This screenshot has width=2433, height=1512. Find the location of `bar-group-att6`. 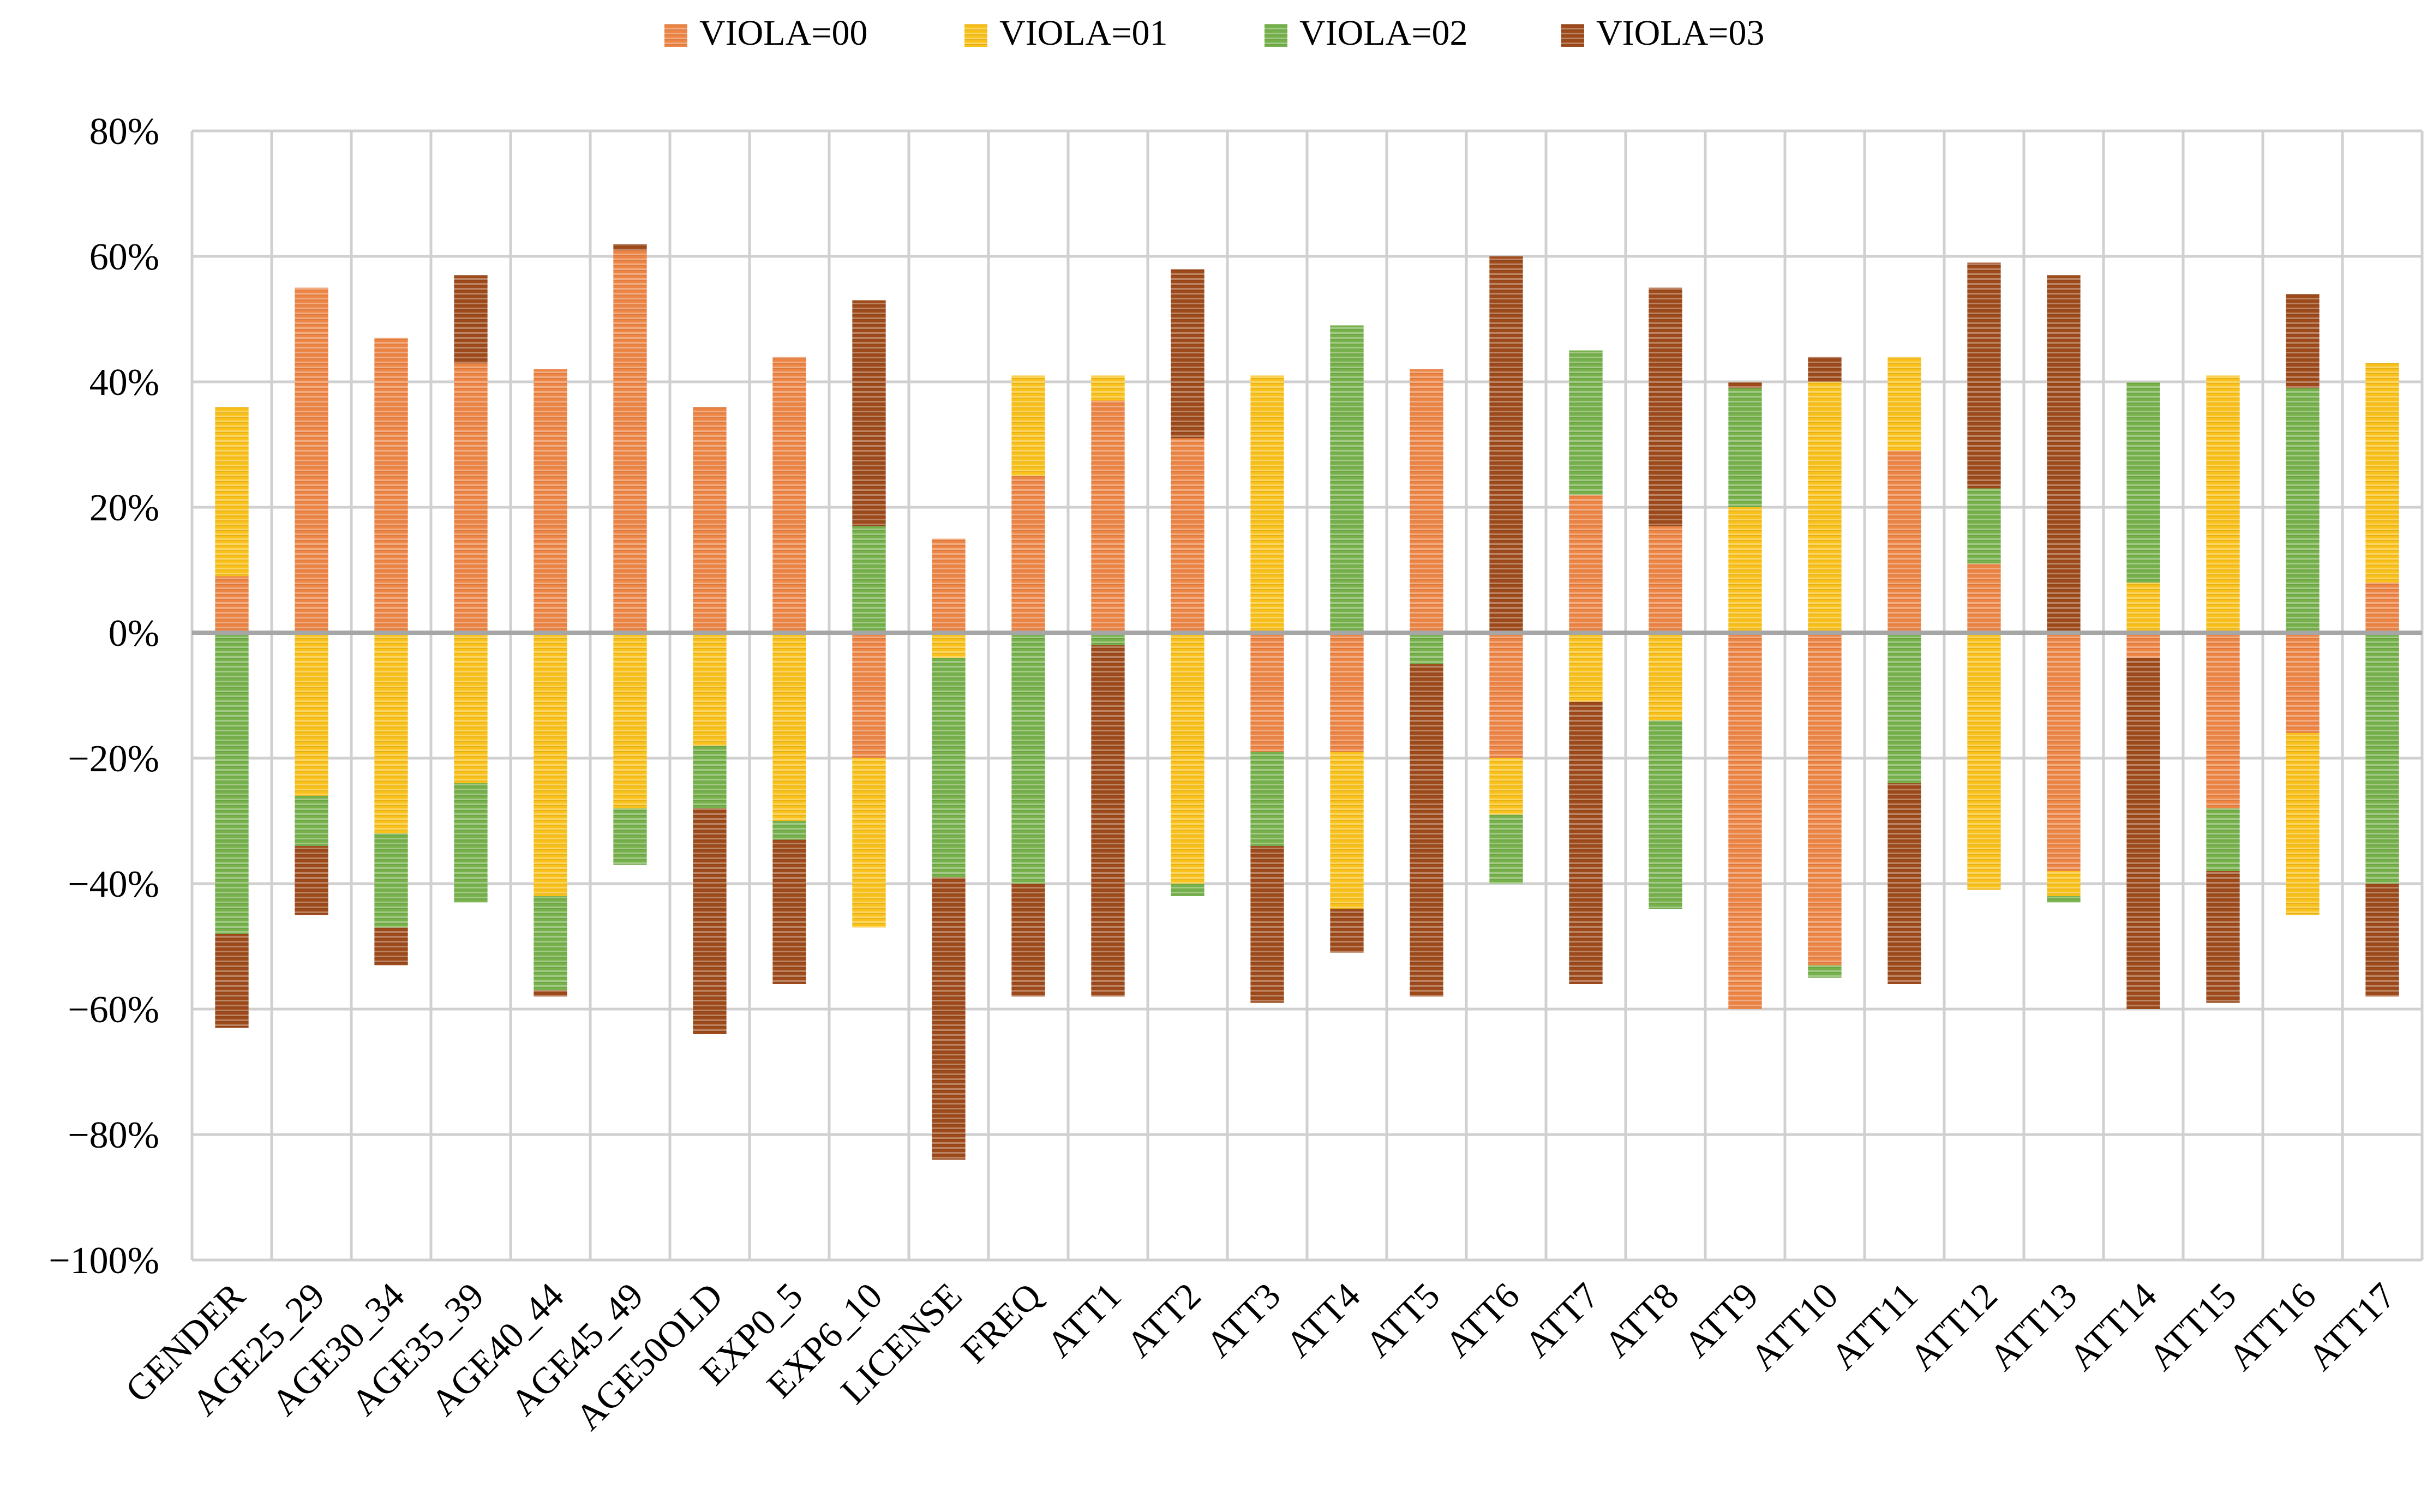

bar-group-att6 is located at coordinates (1506, 570).